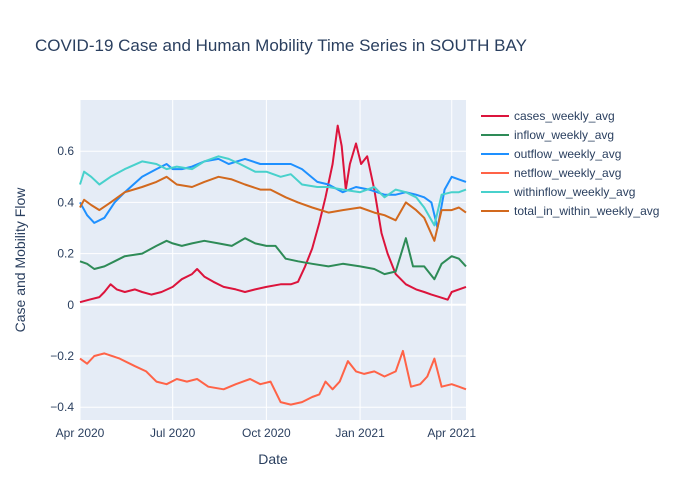 This screenshot has height=500, width=700. Describe the element at coordinates (564, 116) in the screenshot. I see `legend-label: cases_weekly_avg` at that location.